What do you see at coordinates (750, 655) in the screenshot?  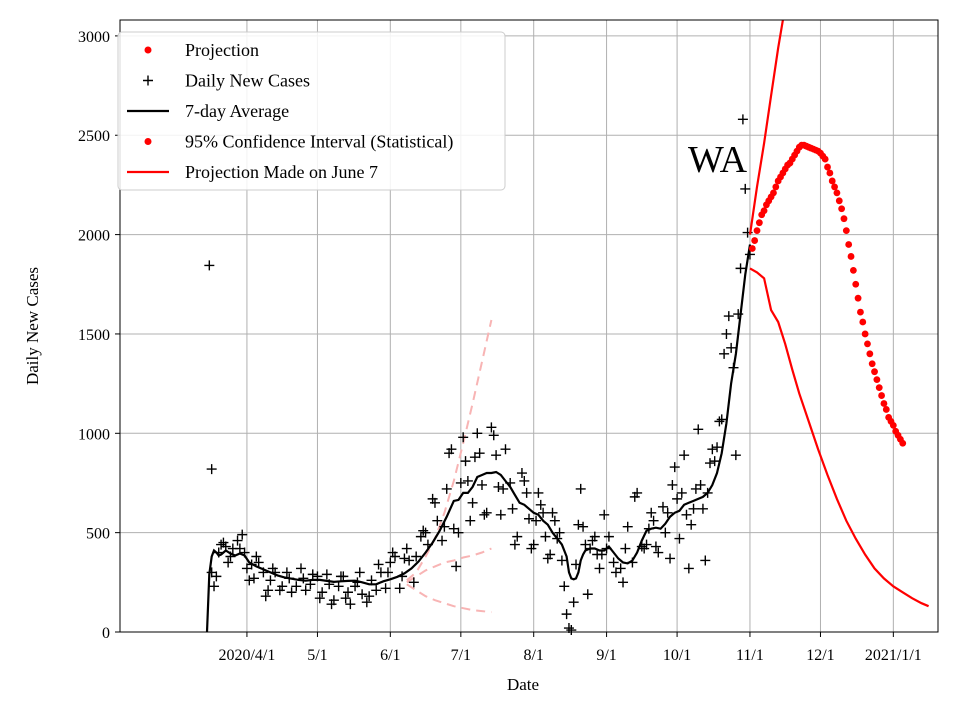 I see `x-tick-label: 11/1` at bounding box center [750, 655].